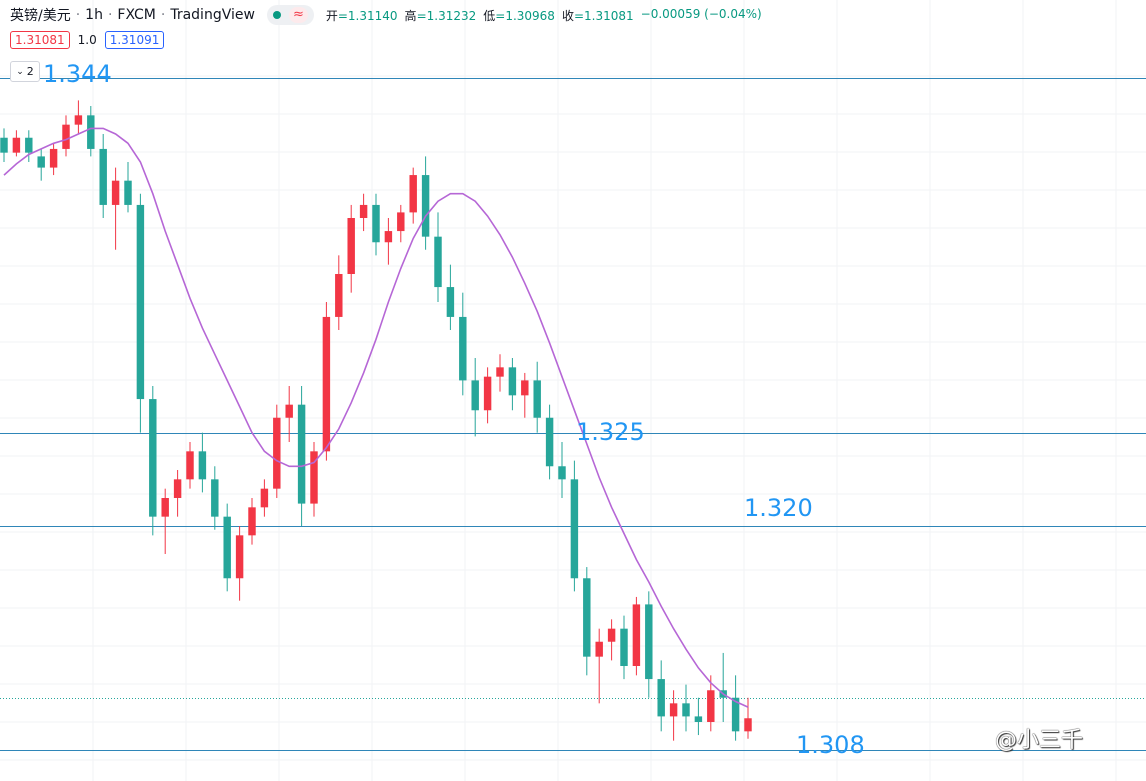 This screenshot has width=1146, height=781. I want to click on spread-value: 1.0, so click(87, 40).